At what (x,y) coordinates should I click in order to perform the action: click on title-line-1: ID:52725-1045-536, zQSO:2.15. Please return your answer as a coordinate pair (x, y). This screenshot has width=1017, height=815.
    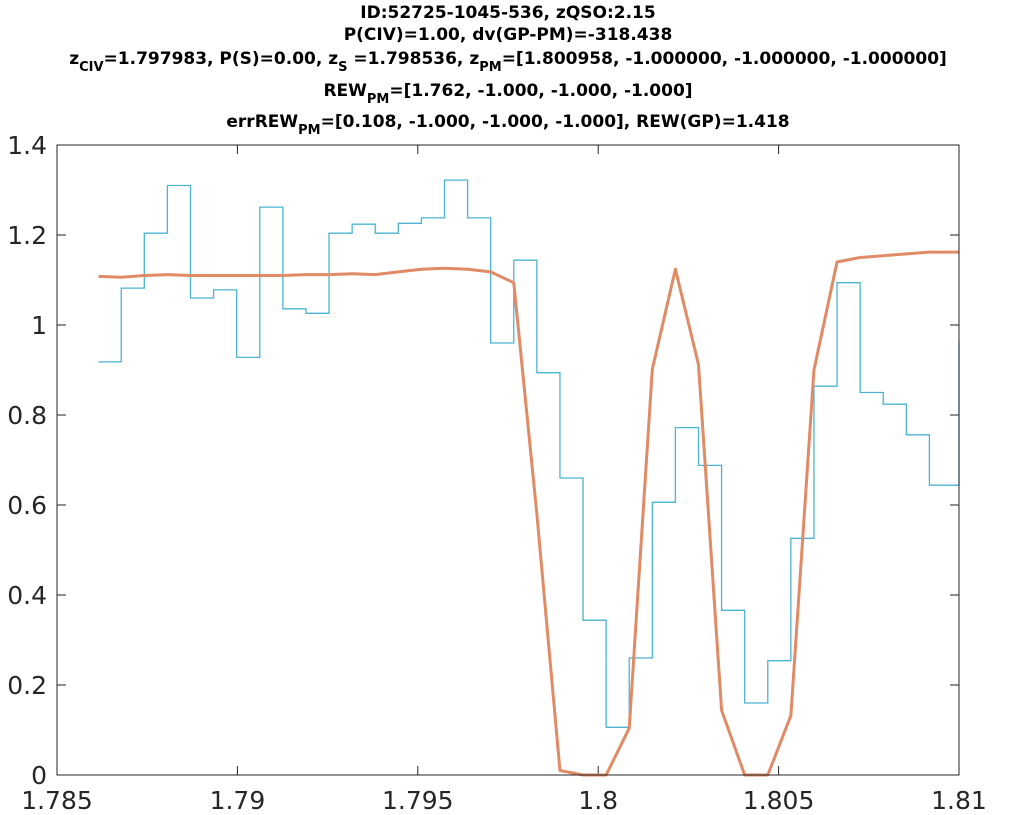
    Looking at the image, I should click on (507, 13).